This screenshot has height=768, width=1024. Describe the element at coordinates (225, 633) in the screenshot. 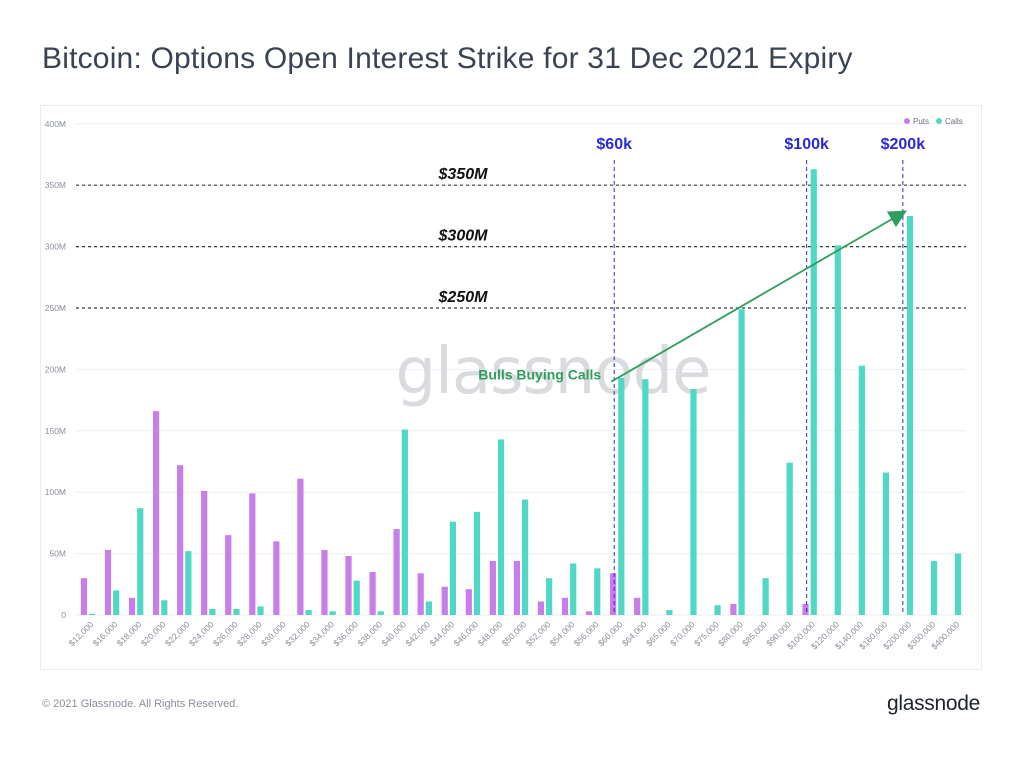

I see `x-tick-label: $26,000` at that location.